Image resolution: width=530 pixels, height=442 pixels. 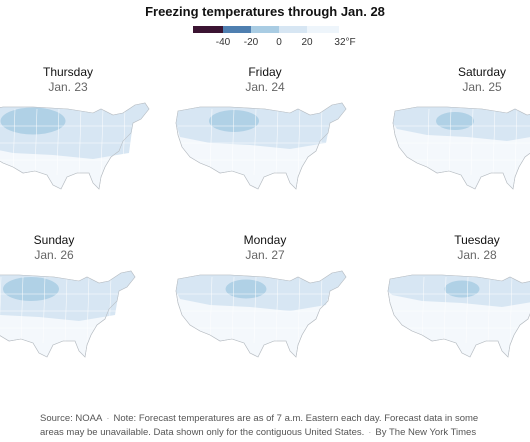 I want to click on panel-day: Sunday, so click(x=54, y=240).